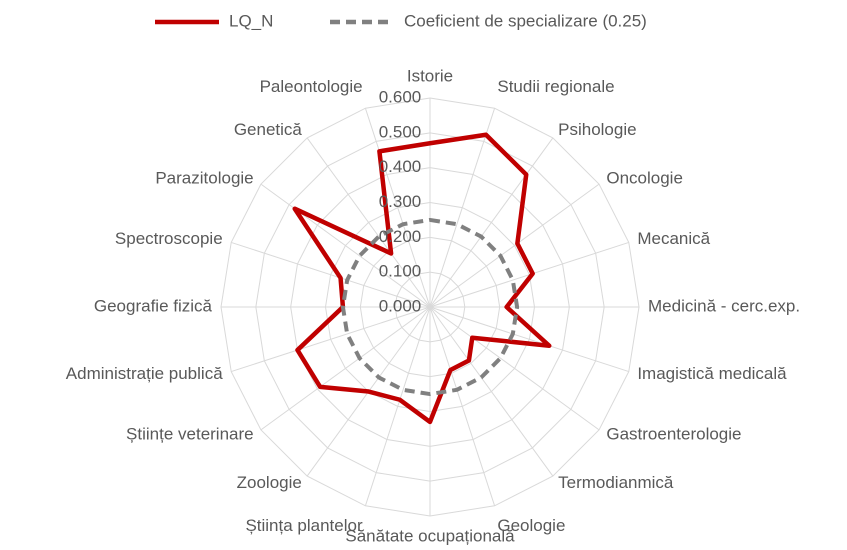 Image resolution: width=847 pixels, height=550 pixels. Describe the element at coordinates (400, 96) in the screenshot. I see `axis-tick-label: 0.600` at that location.